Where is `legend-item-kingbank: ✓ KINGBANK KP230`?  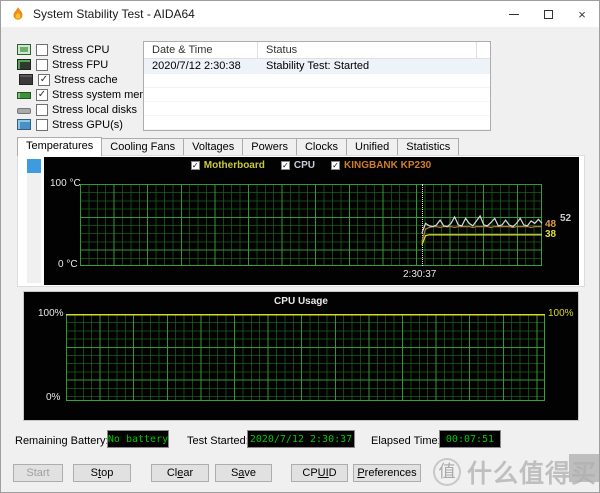
legend-item-kingbank: ✓ KINGBANK KP230 is located at coordinates (381, 165).